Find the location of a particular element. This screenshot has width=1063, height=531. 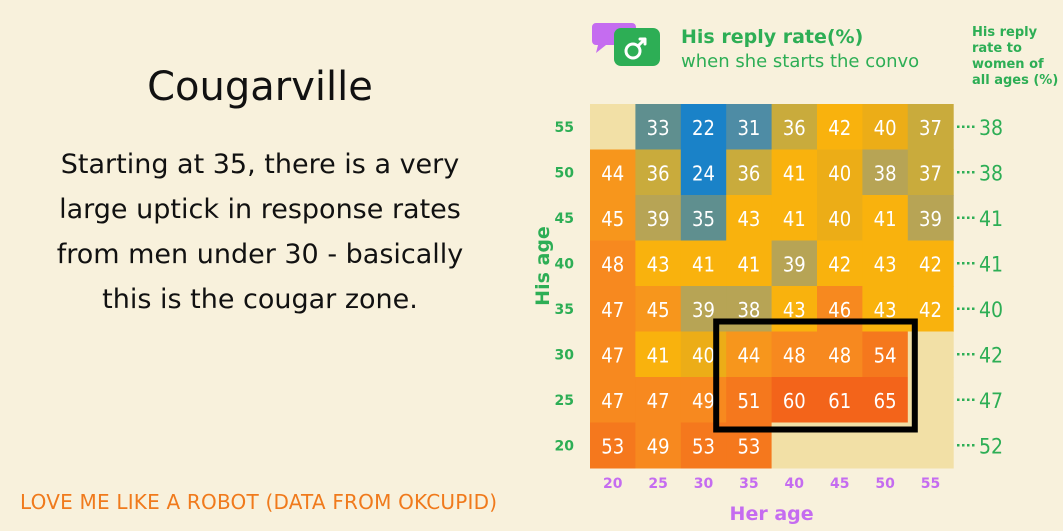

highlight-box is located at coordinates (815, 375).